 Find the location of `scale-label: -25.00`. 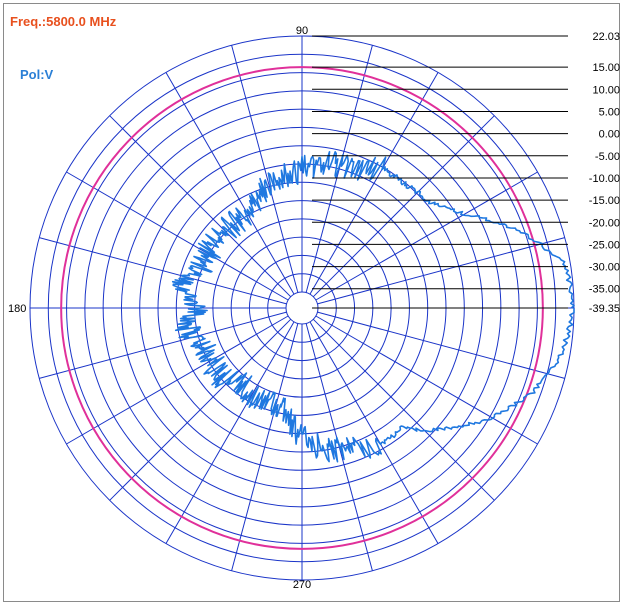

scale-label: -25.00 is located at coordinates (604, 245).